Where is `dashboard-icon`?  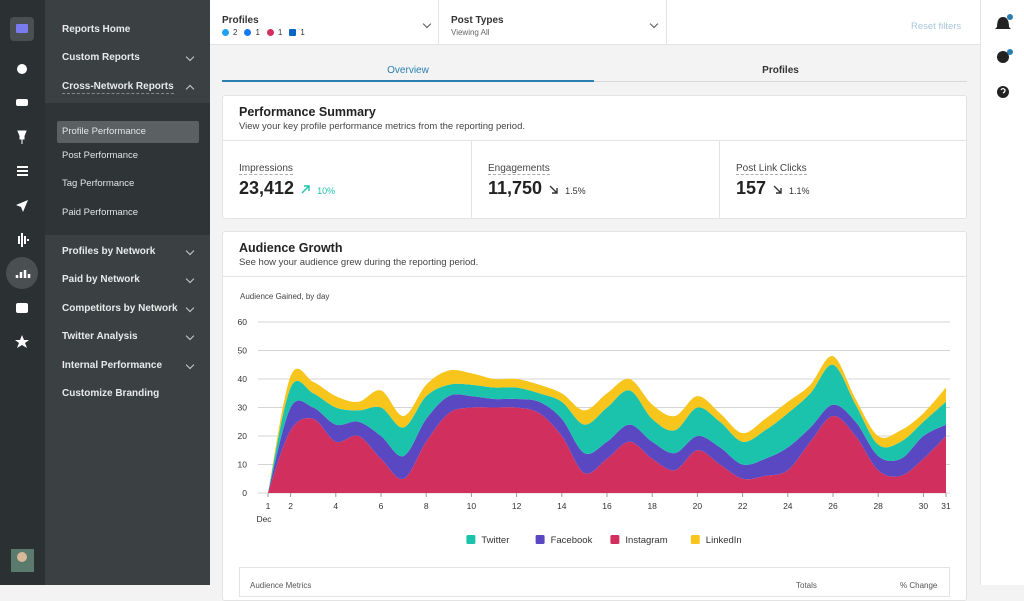 dashboard-icon is located at coordinates (22, 69).